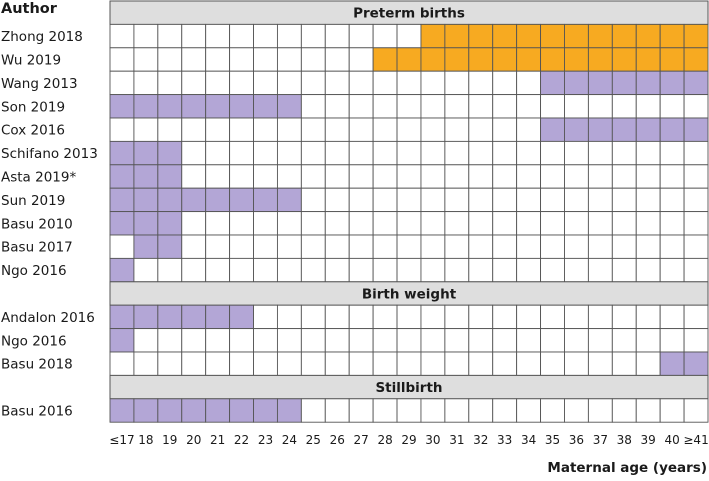  What do you see at coordinates (37, 248) in the screenshot?
I see `row-author-label: Basu 2017` at bounding box center [37, 248].